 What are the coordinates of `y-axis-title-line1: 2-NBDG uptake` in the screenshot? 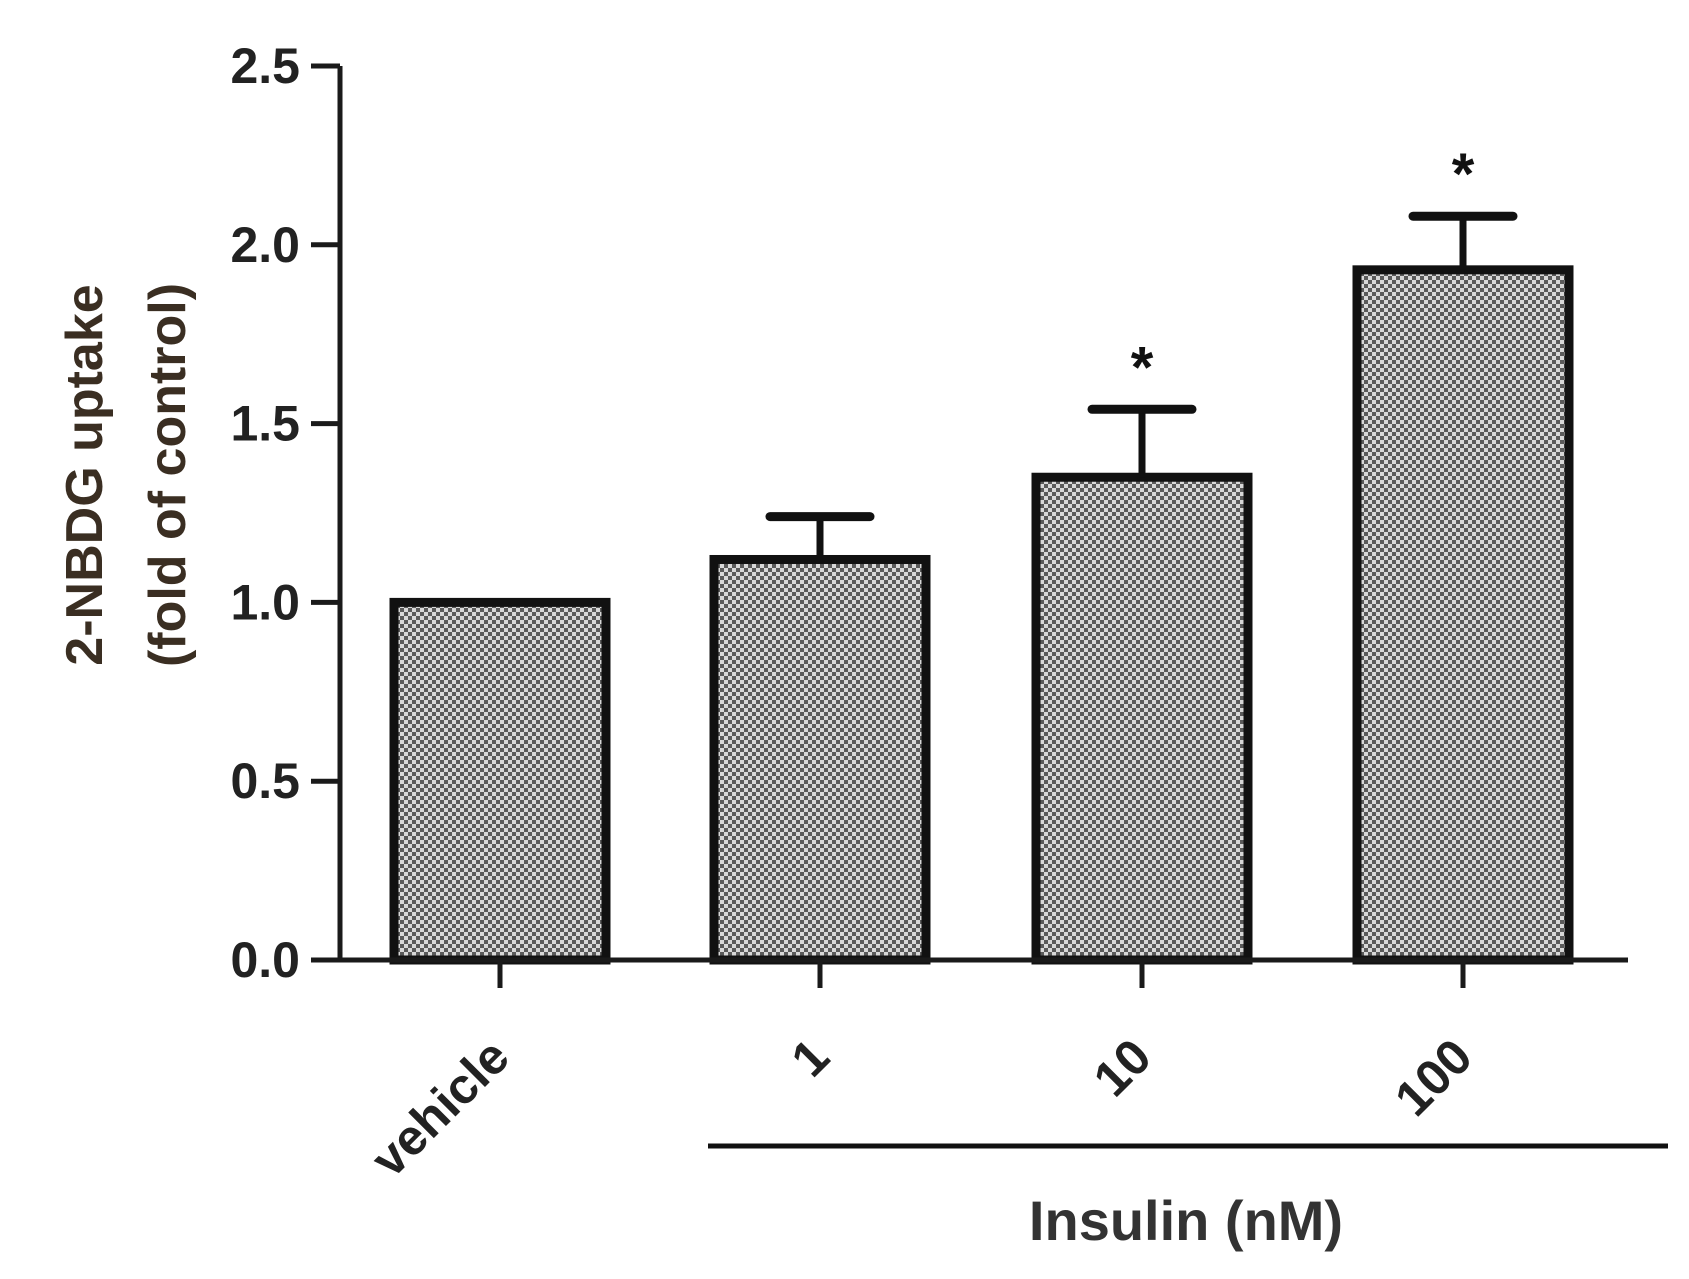 It's located at (85, 474).